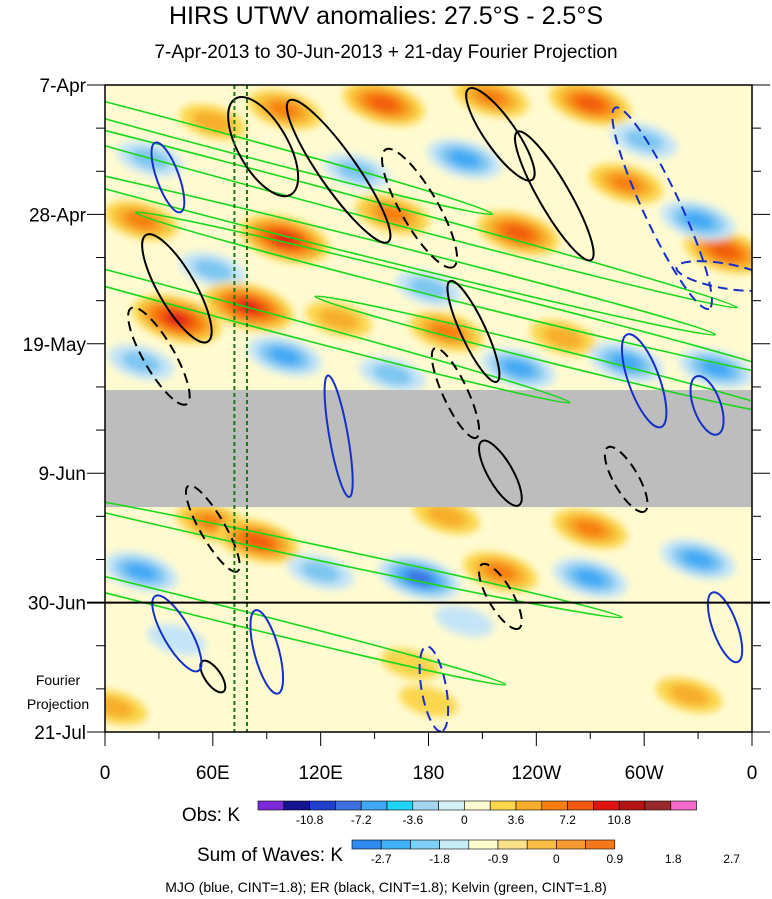 The height and width of the screenshot is (899, 772). I want to click on colorbar-tick-label: -10.8, so click(310, 820).